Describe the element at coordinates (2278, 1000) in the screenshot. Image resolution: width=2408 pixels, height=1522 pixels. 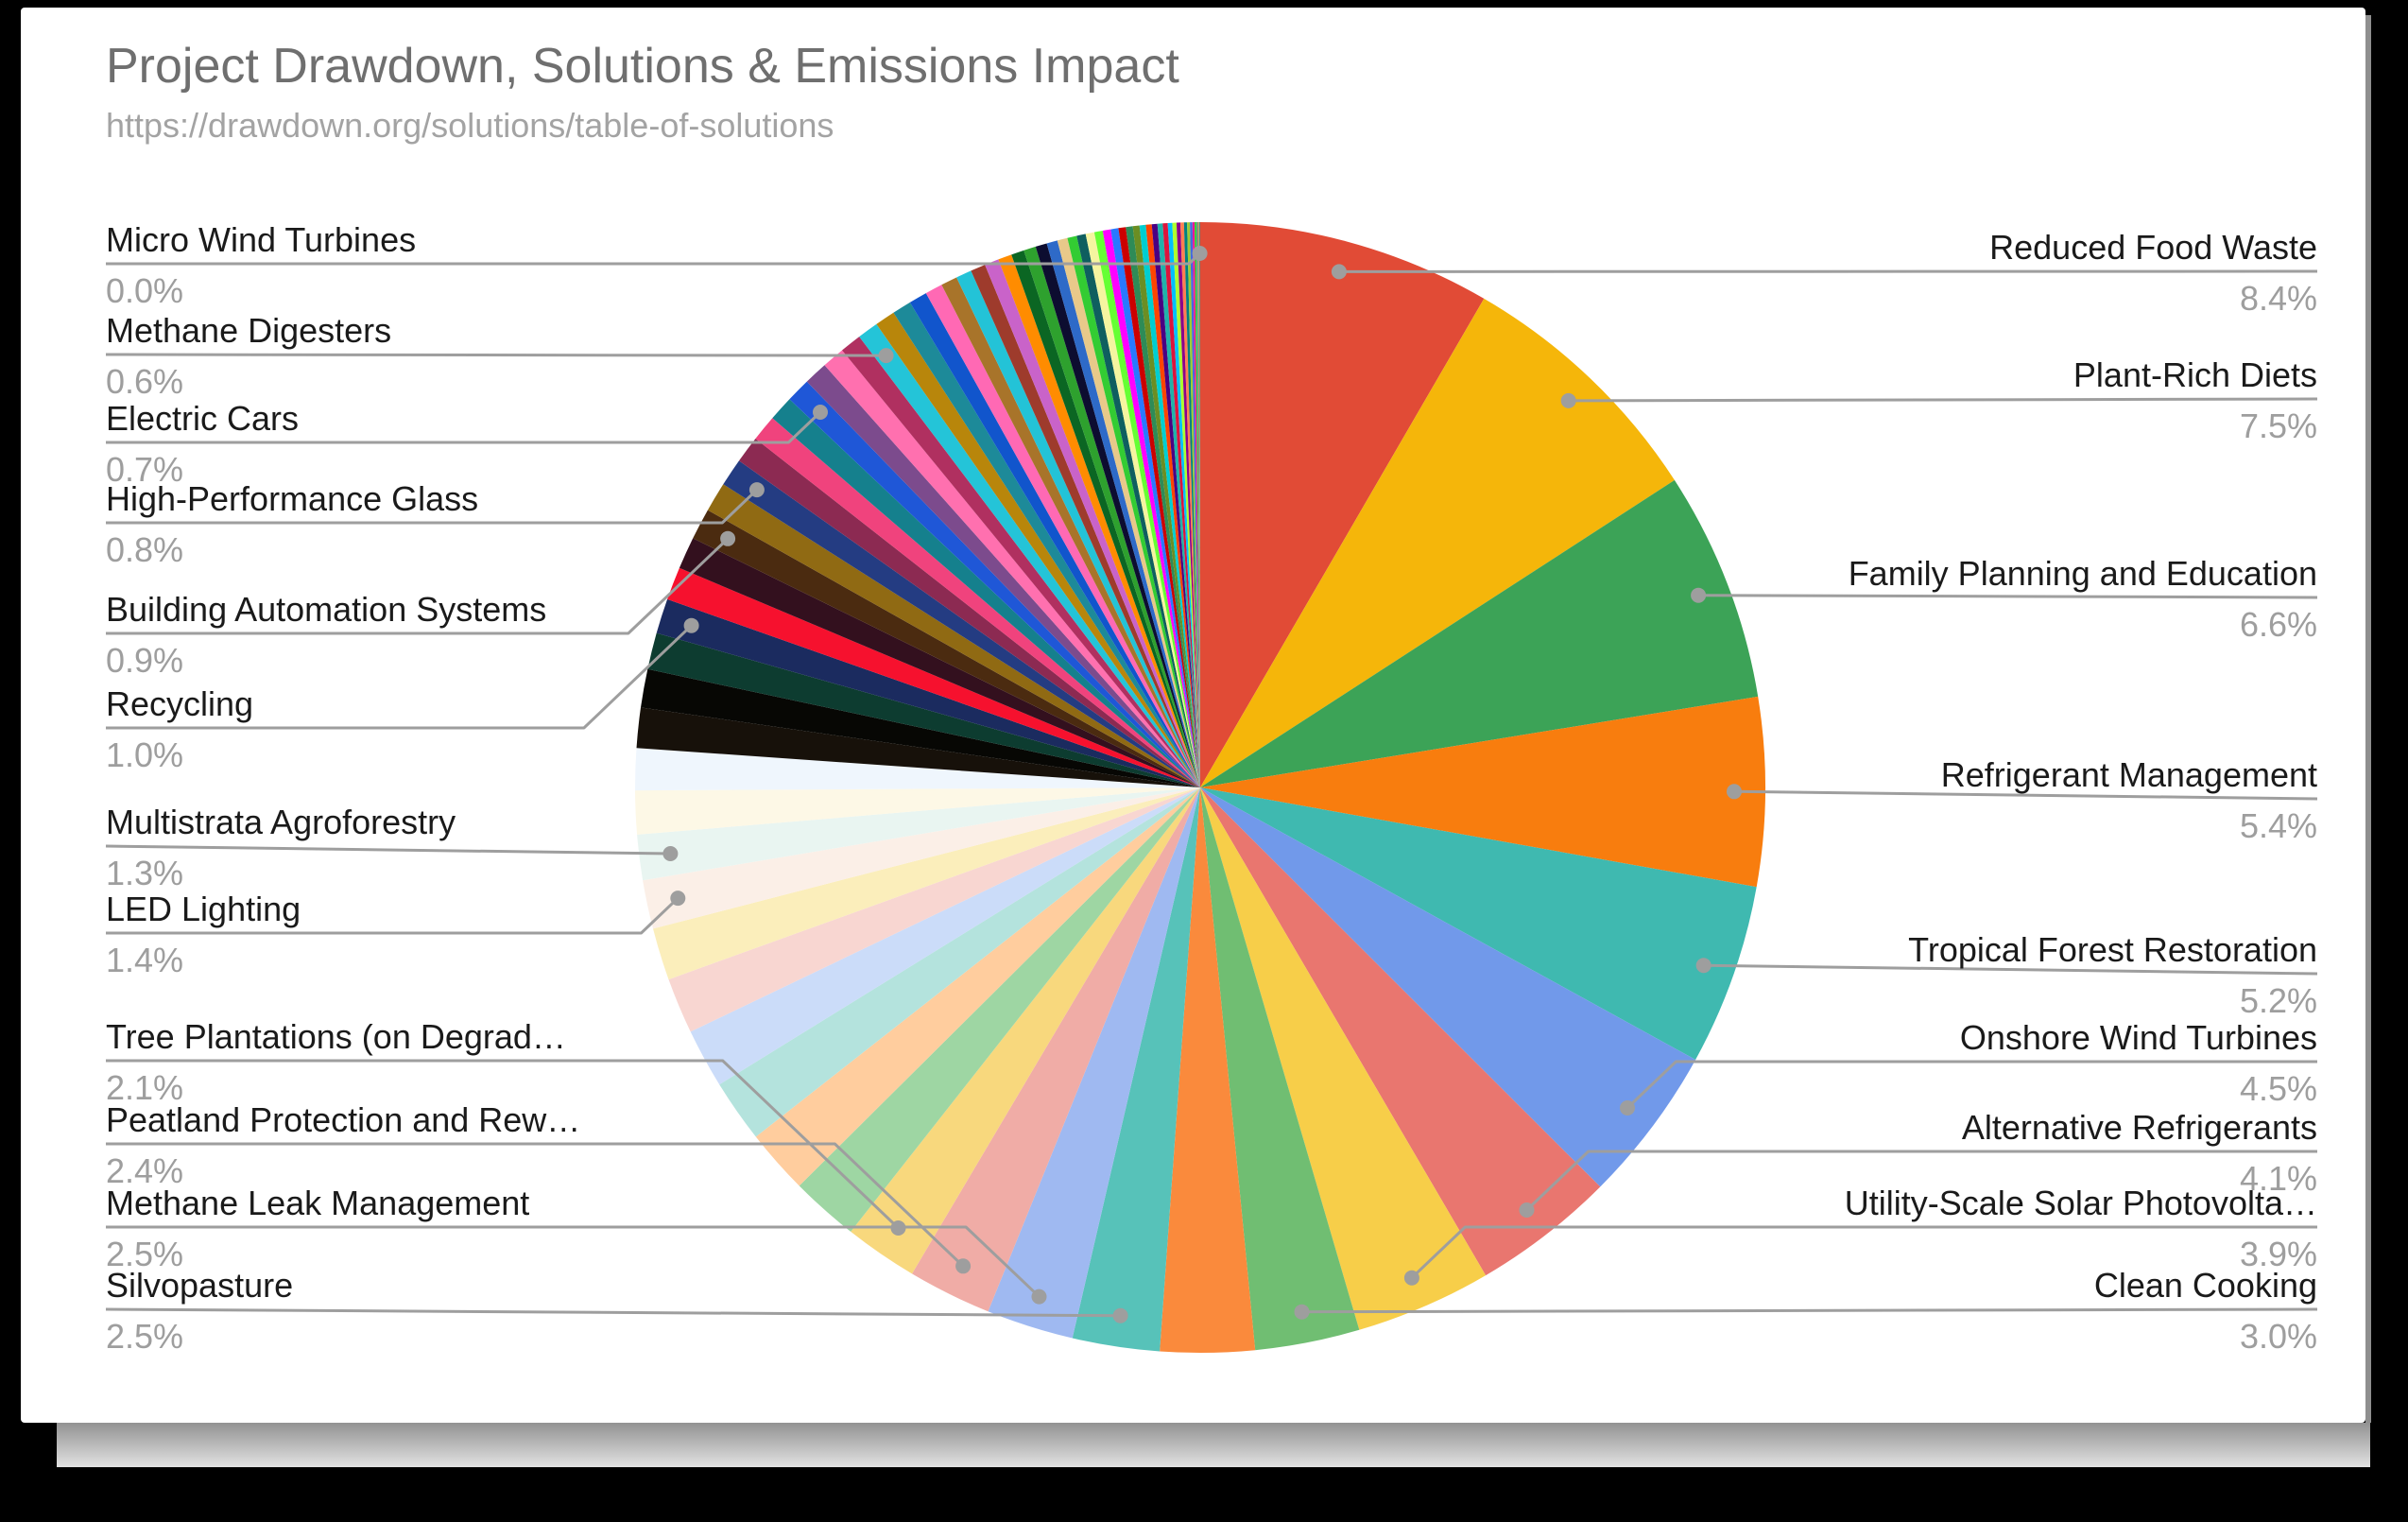
I see `callout-value: 5.2%` at that location.